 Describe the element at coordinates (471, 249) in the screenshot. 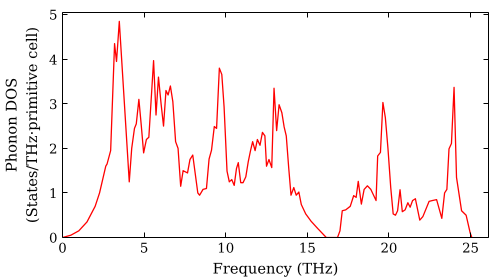

I see `x-tick-label: 25` at that location.